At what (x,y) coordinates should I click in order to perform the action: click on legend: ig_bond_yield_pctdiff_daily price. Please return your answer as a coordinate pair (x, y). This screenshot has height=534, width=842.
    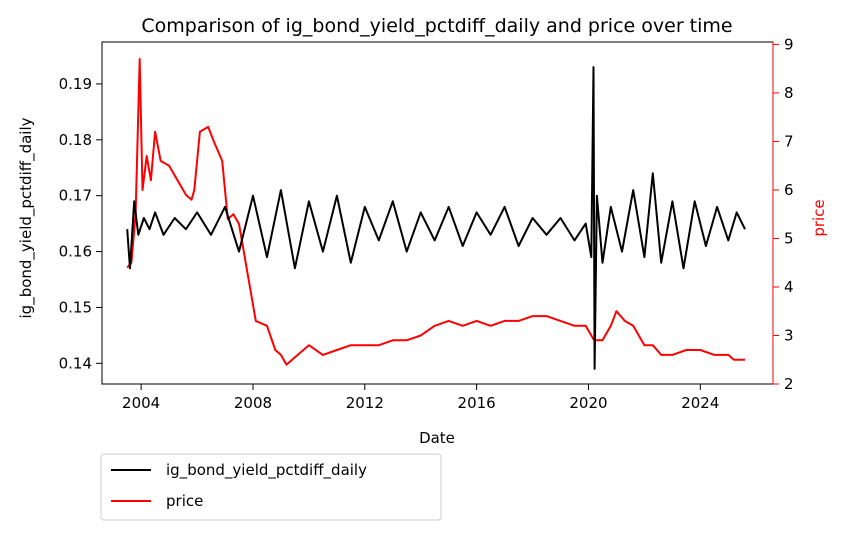
    Looking at the image, I should click on (271, 487).